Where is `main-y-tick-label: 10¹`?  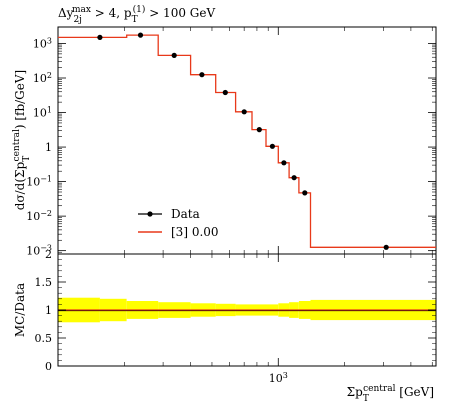
main-y-tick-label: 10¹ is located at coordinates (42, 112).